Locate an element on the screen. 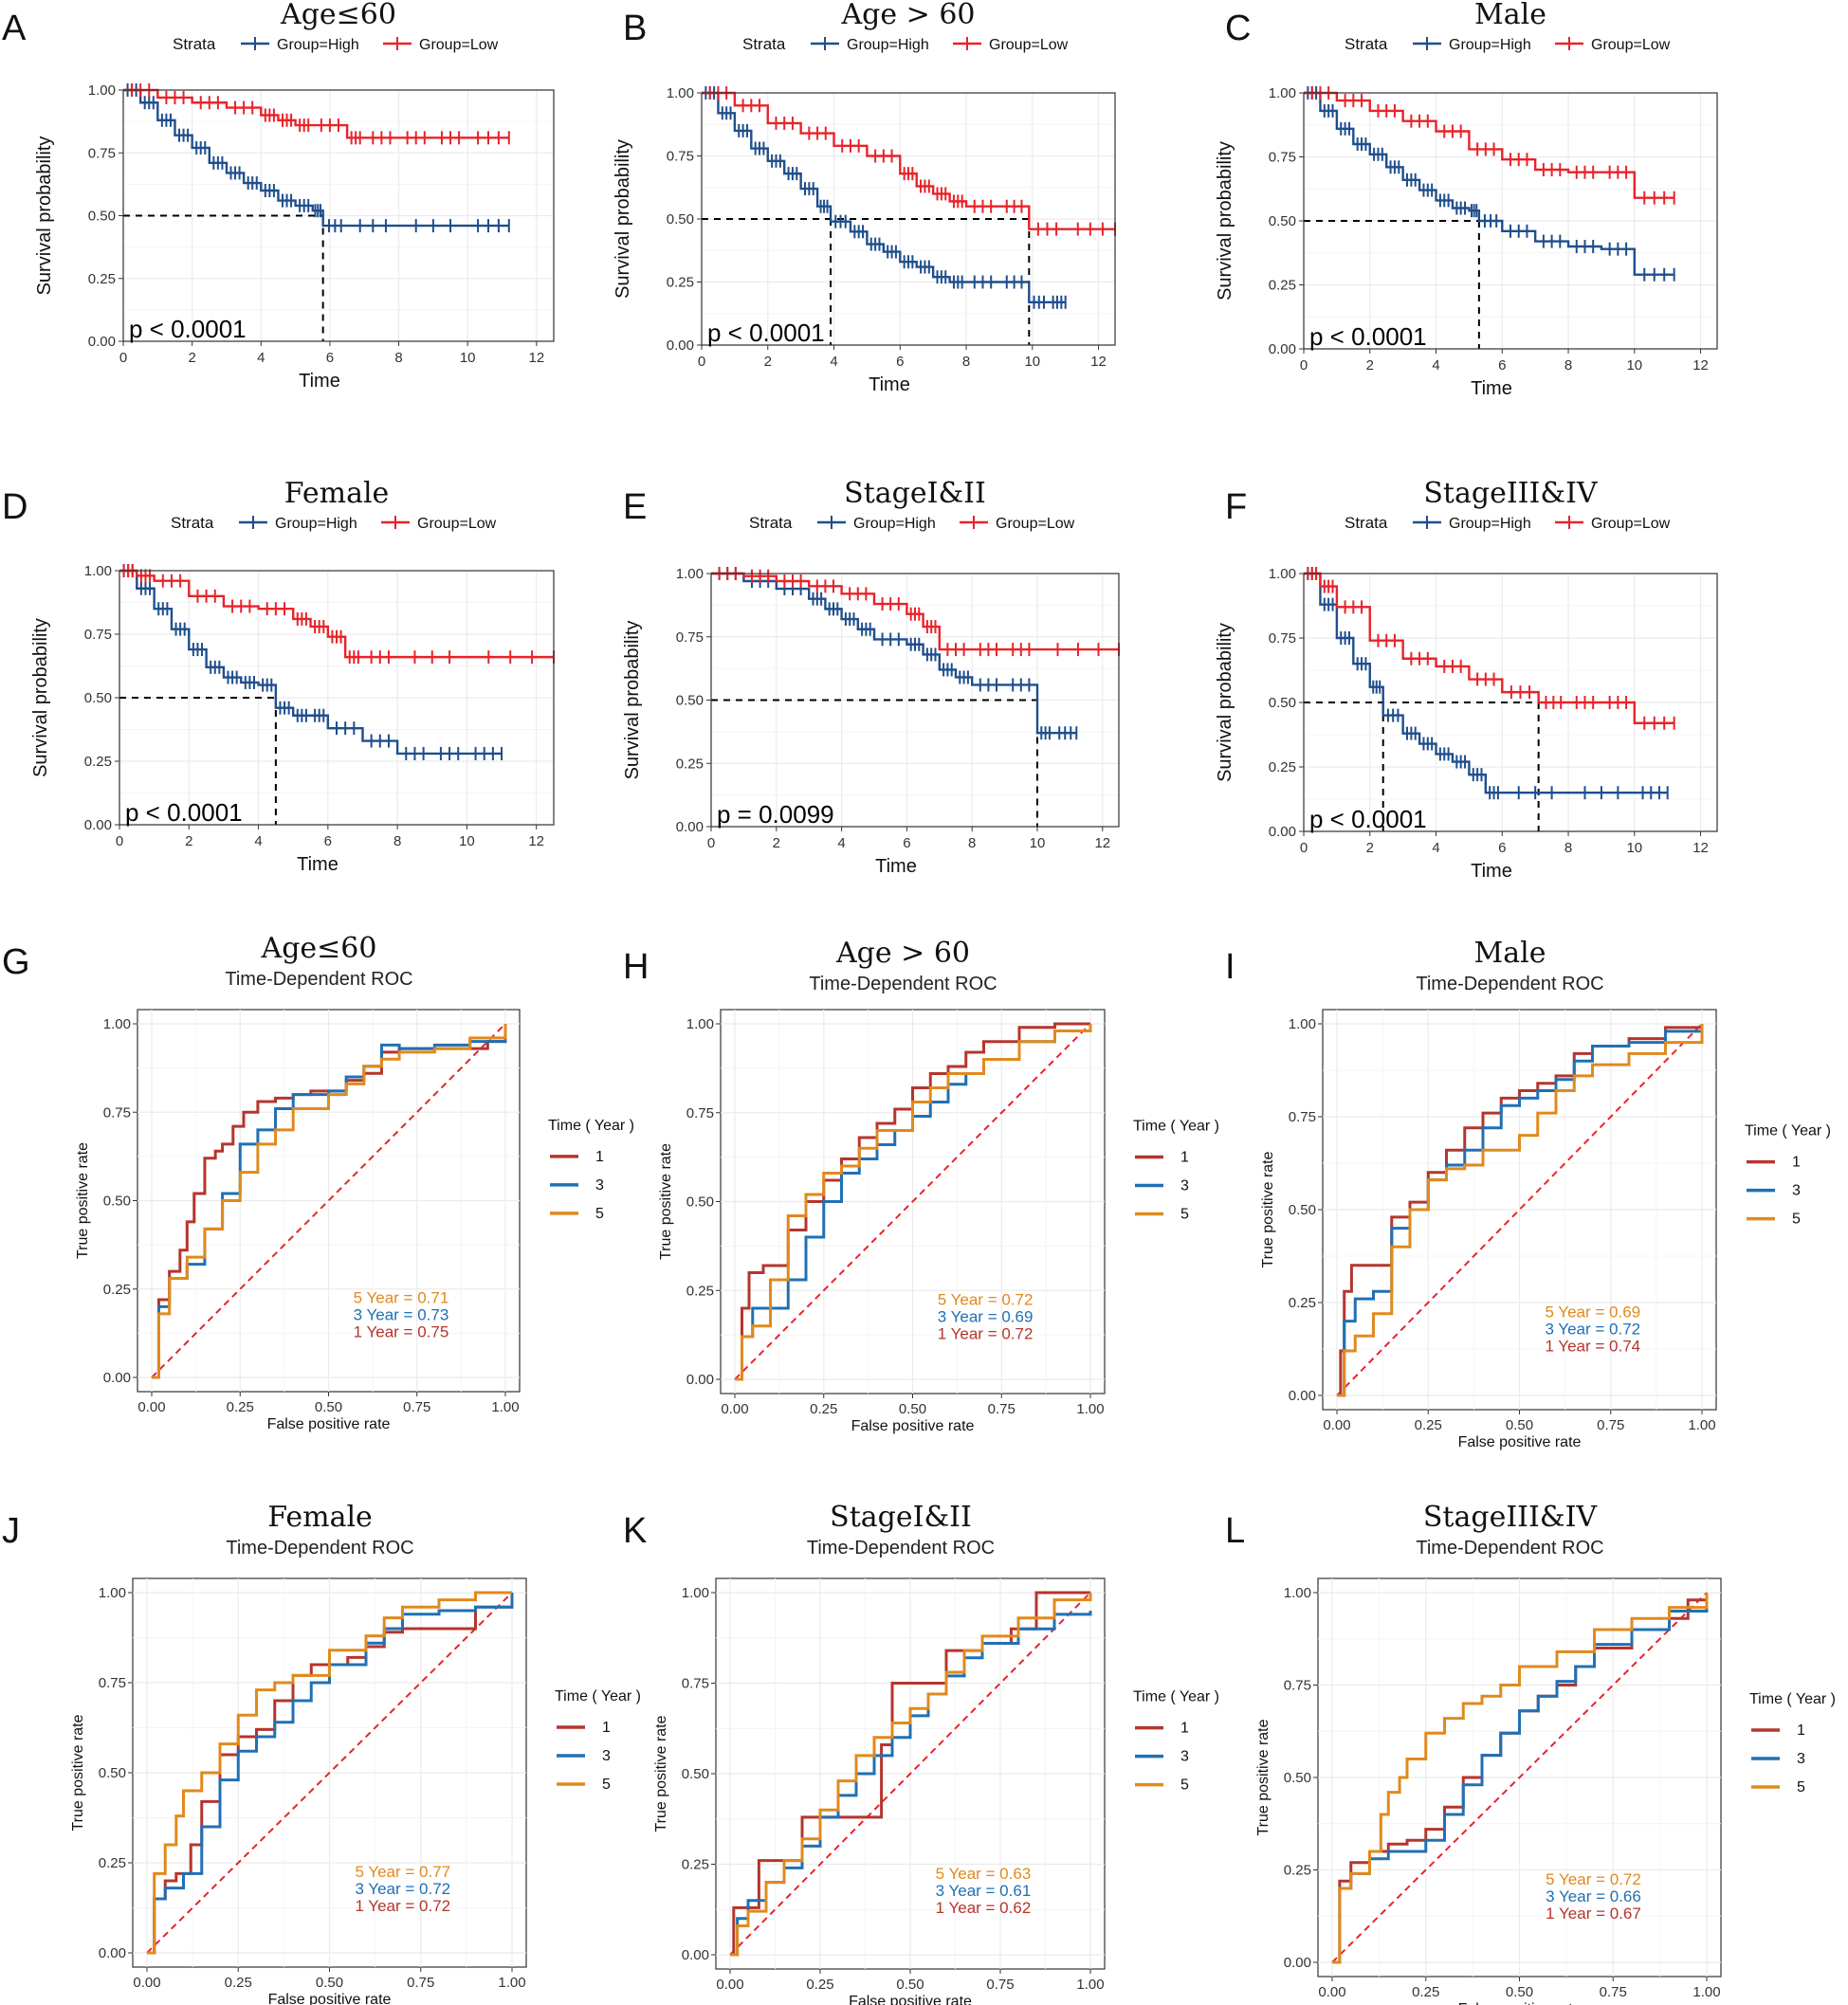  auc-label: 5 Year = 0.71 is located at coordinates (401, 1298).